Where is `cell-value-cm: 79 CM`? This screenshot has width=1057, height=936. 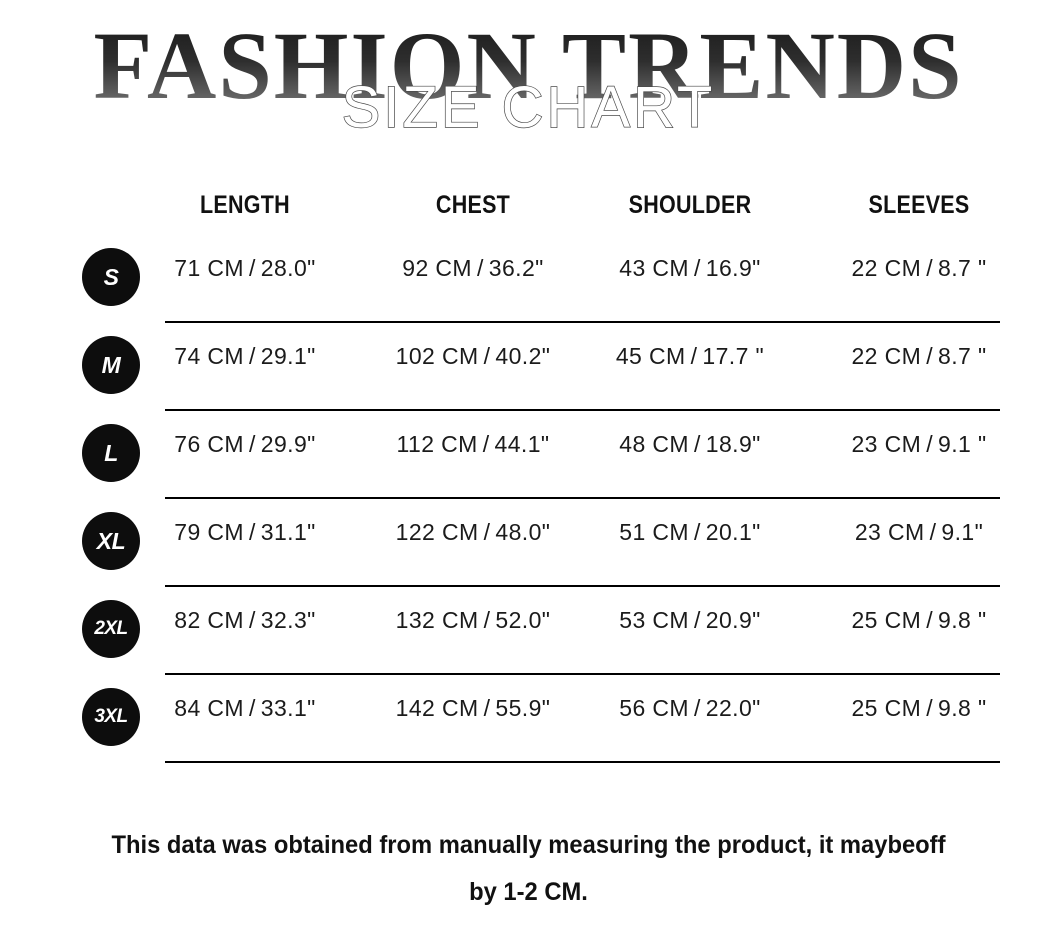 cell-value-cm: 79 CM is located at coordinates (209, 532).